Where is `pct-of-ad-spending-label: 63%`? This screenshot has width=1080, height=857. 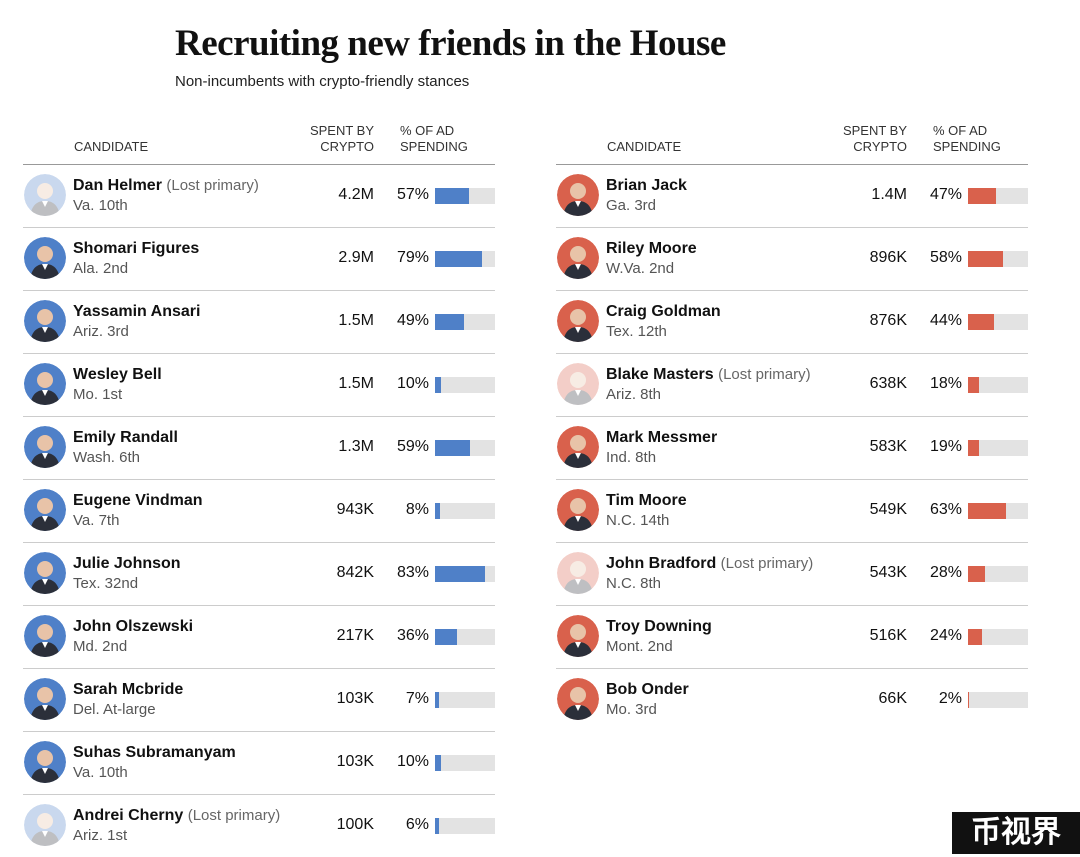 pct-of-ad-spending-label: 63% is located at coordinates (945, 509).